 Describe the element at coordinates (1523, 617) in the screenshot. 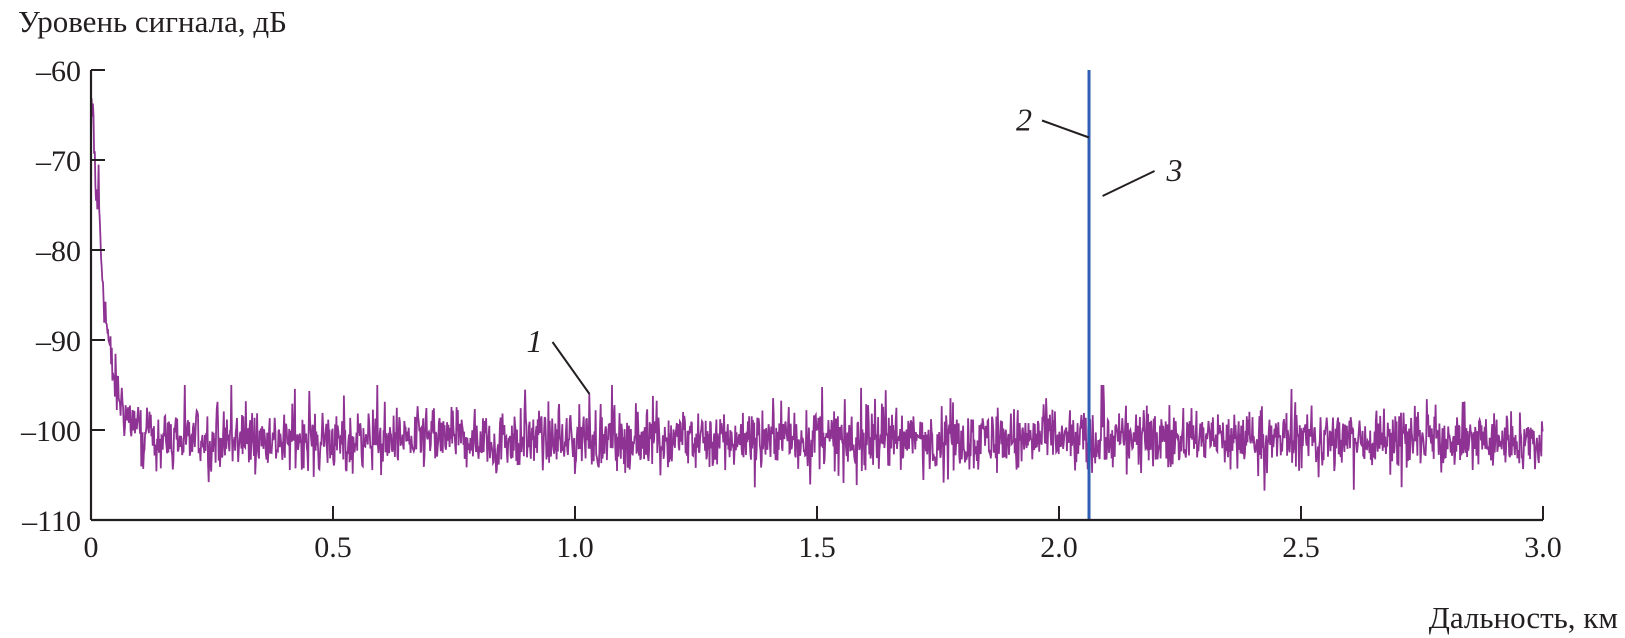

I see `x-axis-title: Дальность, км` at that location.